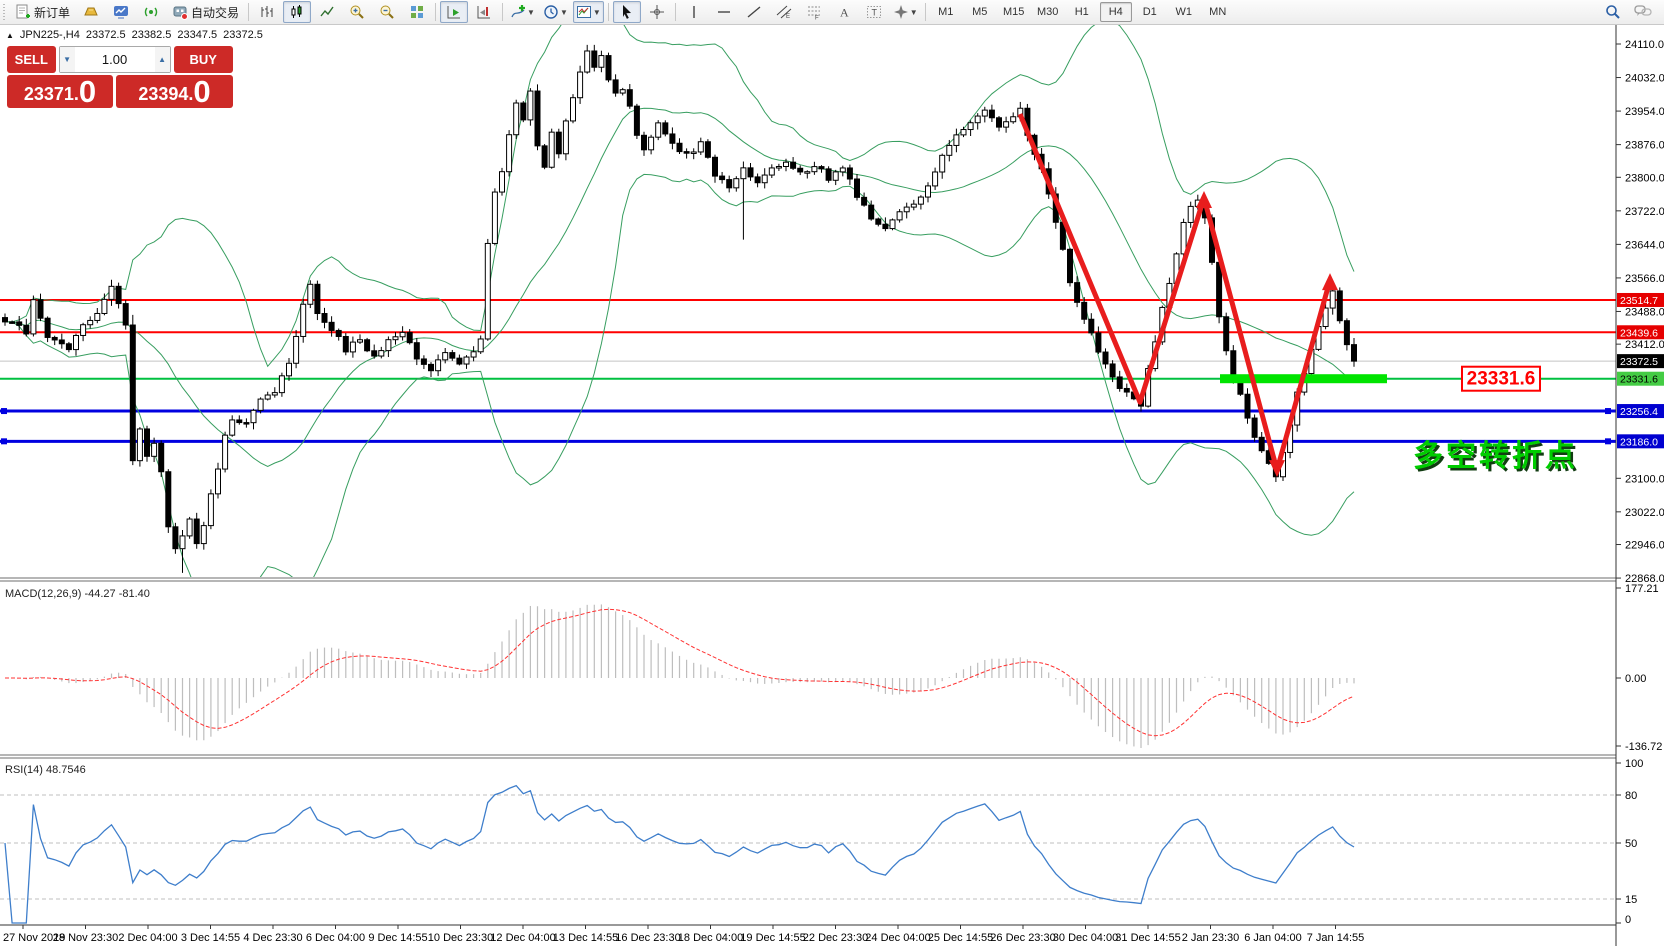 This screenshot has height=946, width=1664. What do you see at coordinates (522, 12) in the screenshot?
I see `indicators-button: ▼` at bounding box center [522, 12].